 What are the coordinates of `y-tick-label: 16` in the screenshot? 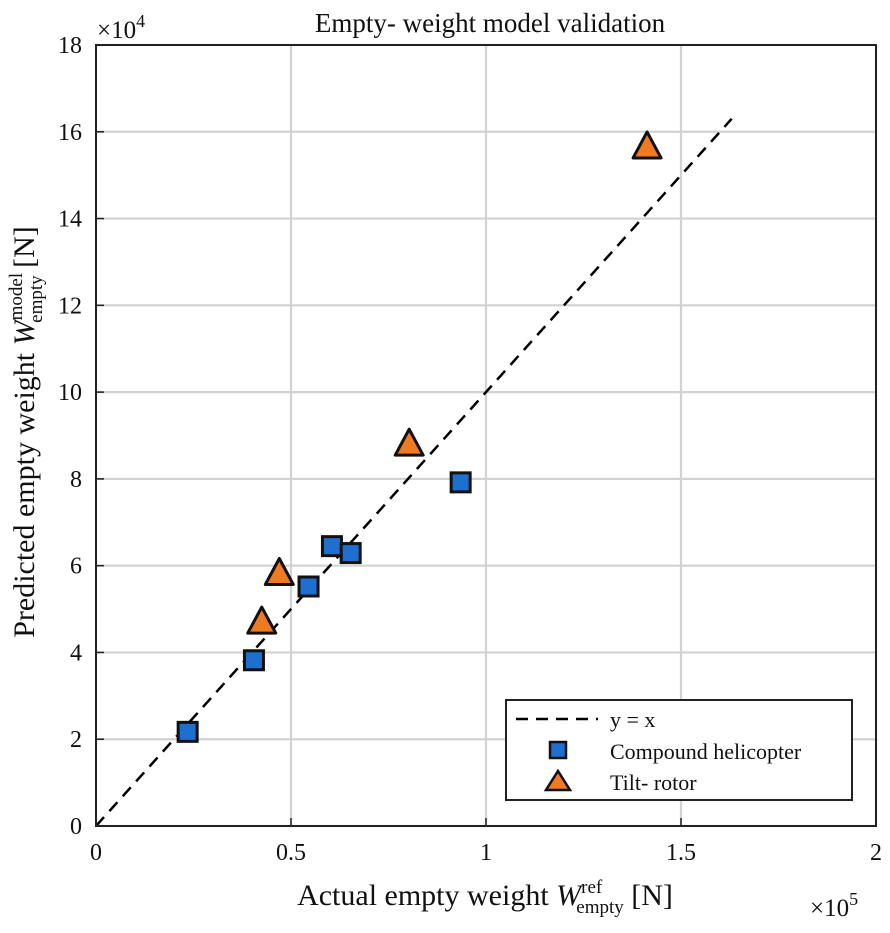 It's located at (70, 133).